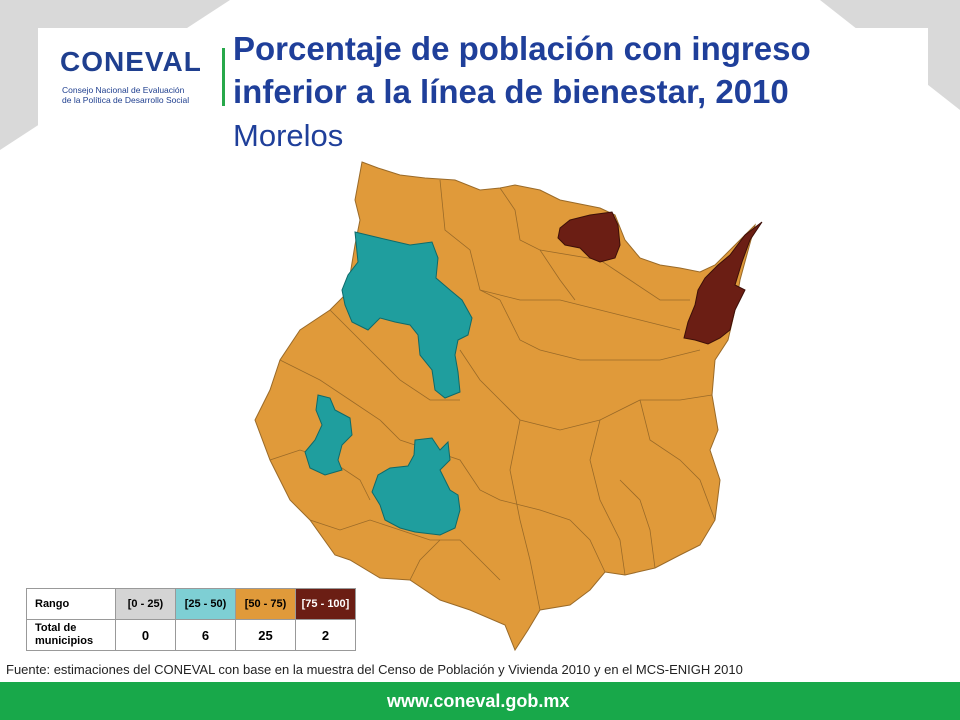  I want to click on region-75-100-north, so click(589, 237).